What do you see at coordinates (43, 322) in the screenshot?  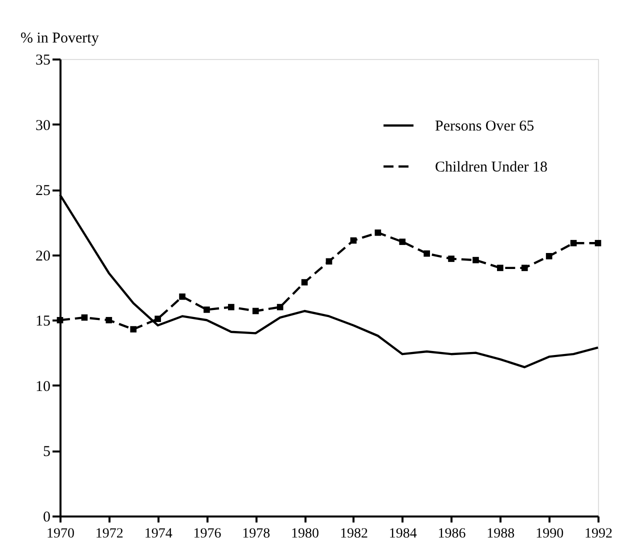 I see `y-tick-label: 15` at bounding box center [43, 322].